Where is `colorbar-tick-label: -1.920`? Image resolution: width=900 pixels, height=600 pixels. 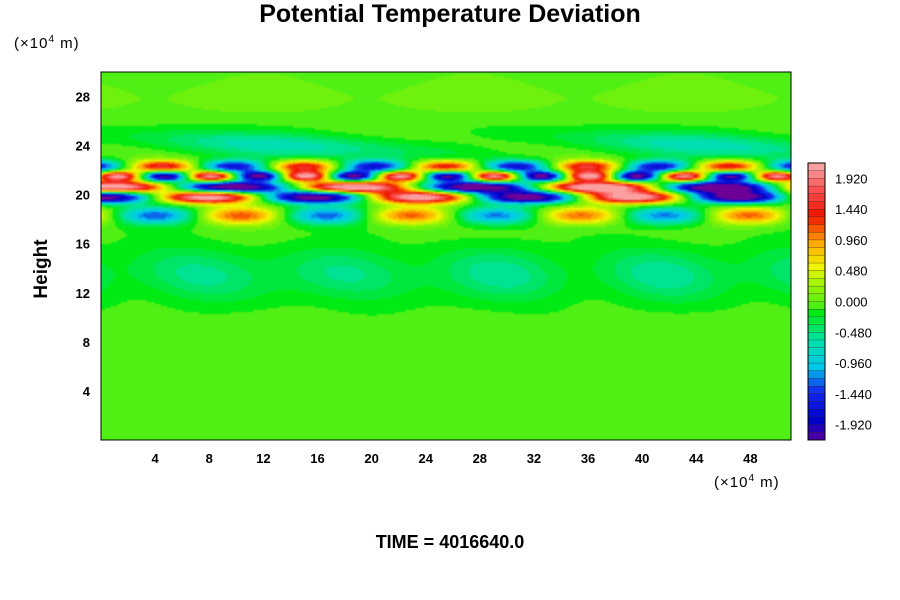 colorbar-tick-label: -1.920 is located at coordinates (853, 425).